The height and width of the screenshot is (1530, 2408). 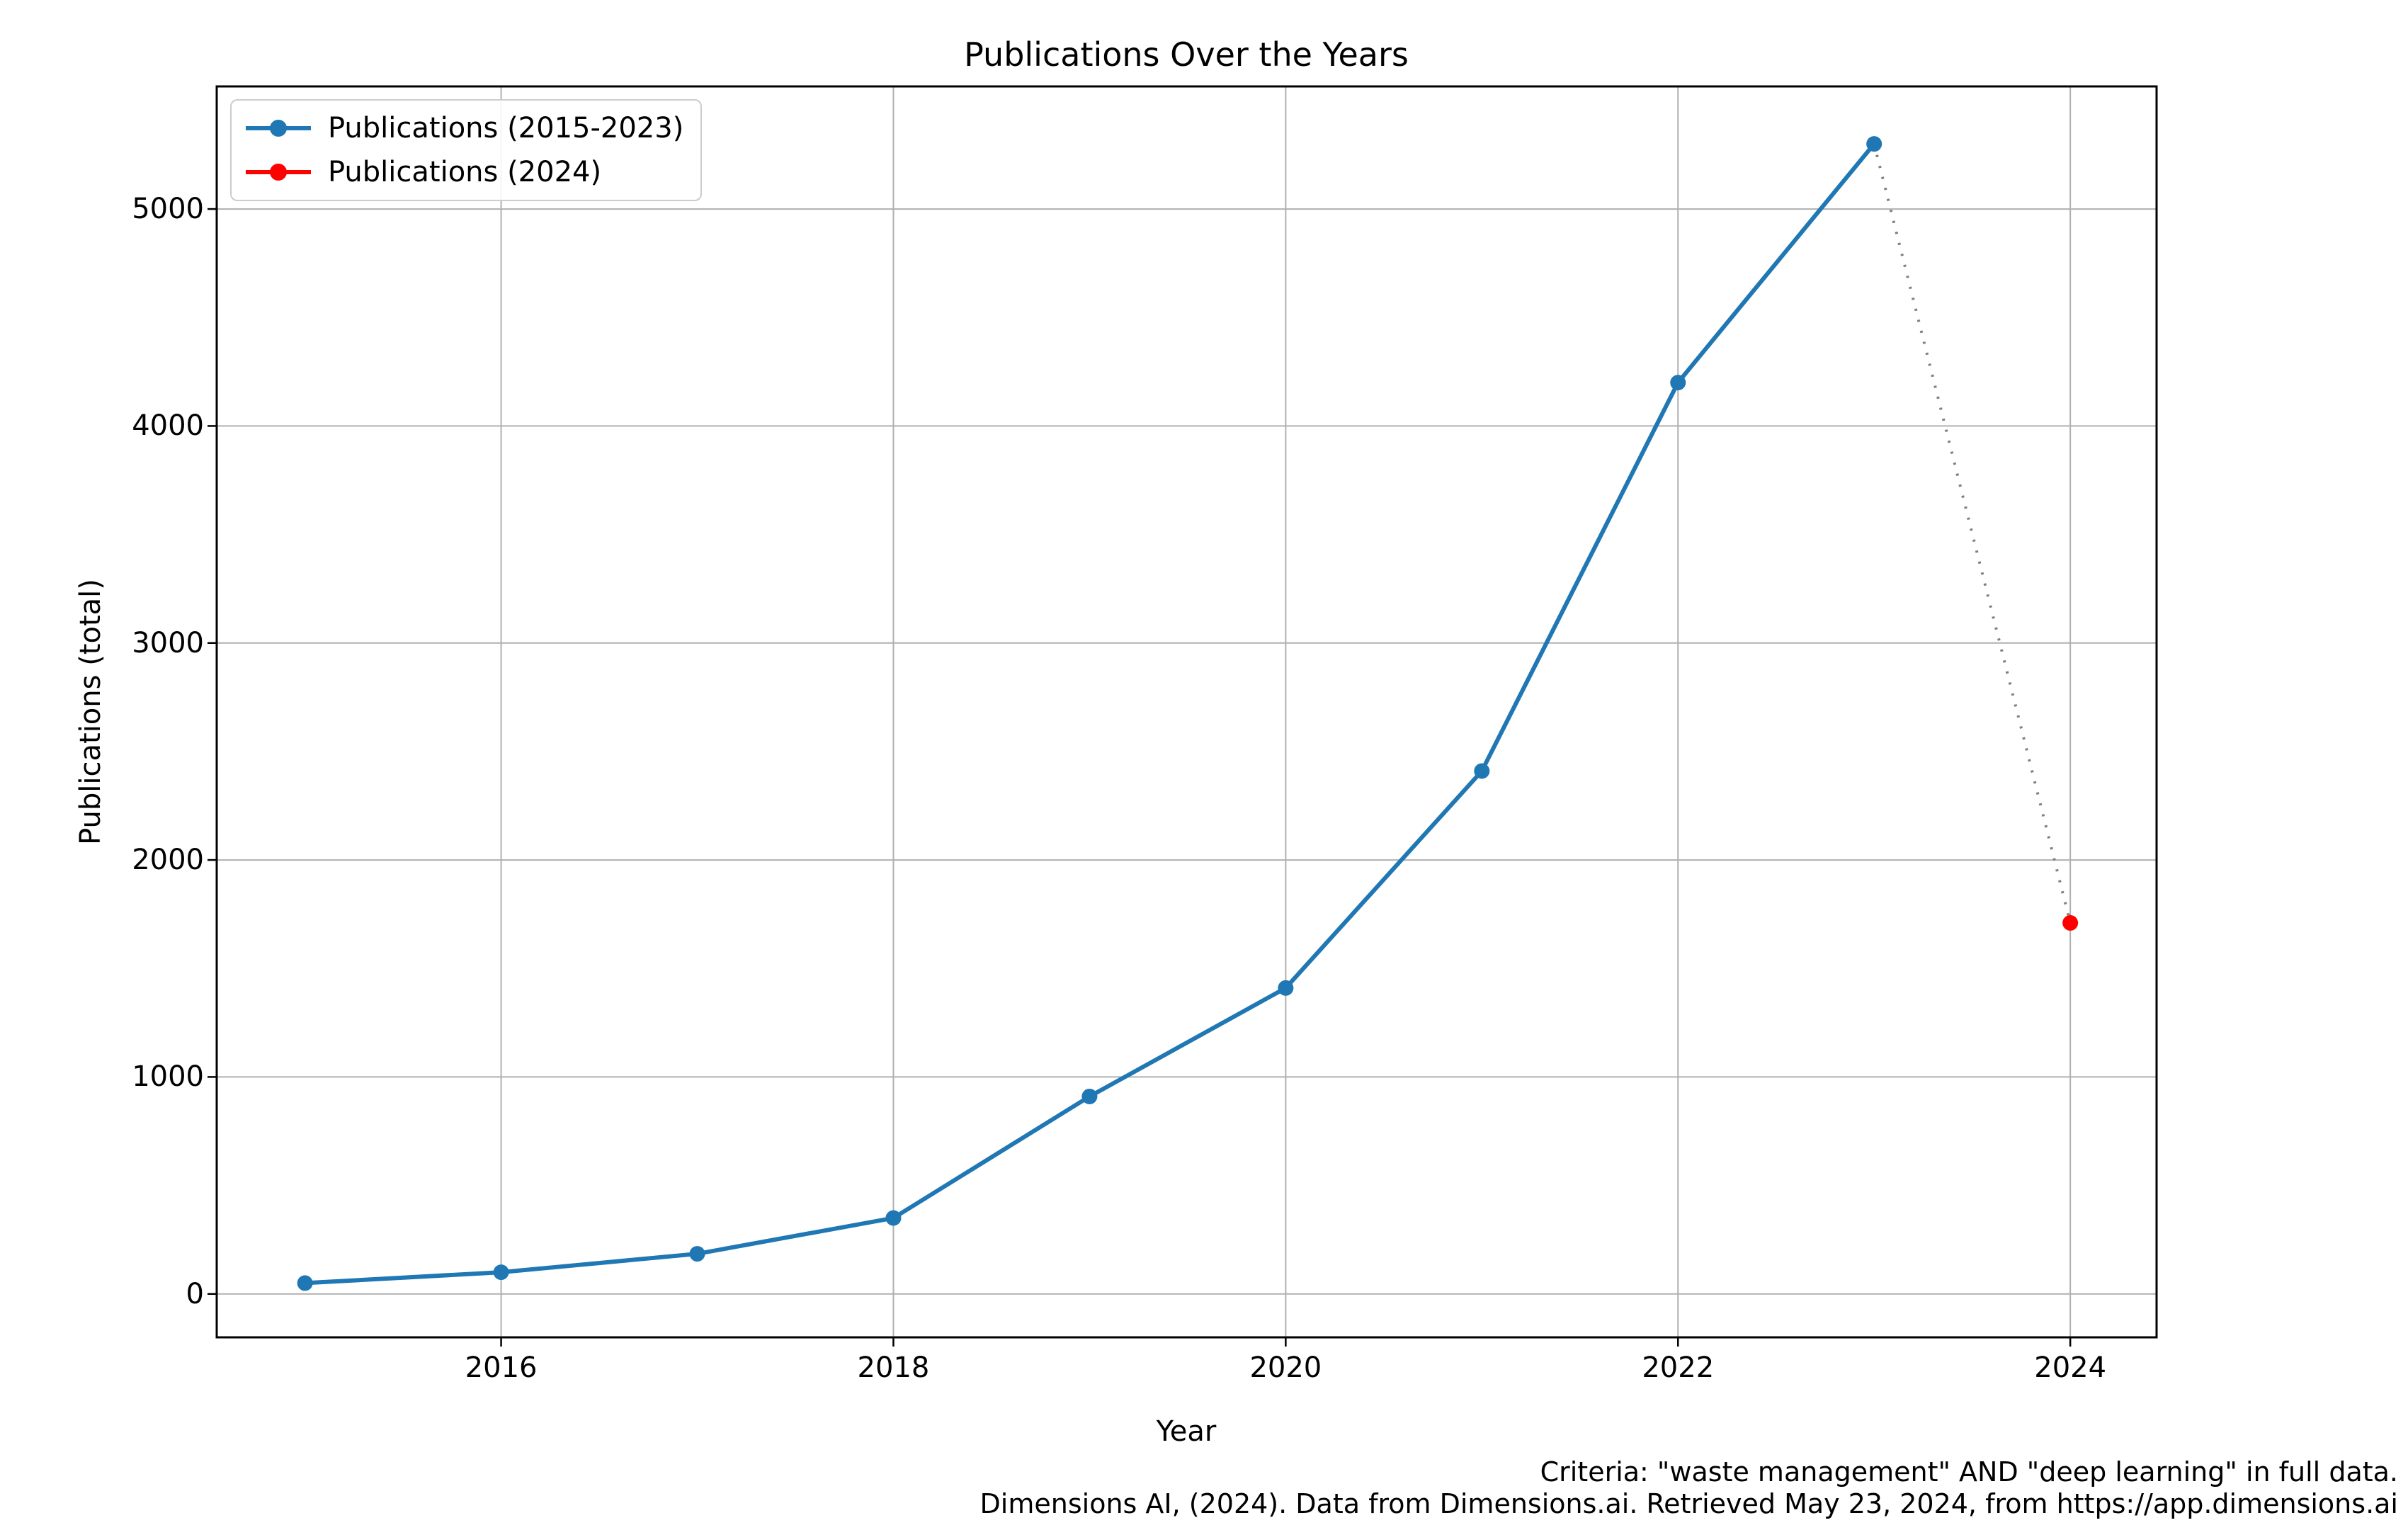 What do you see at coordinates (278, 129) in the screenshot?
I see `legend-sample-blue-line-marker` at bounding box center [278, 129].